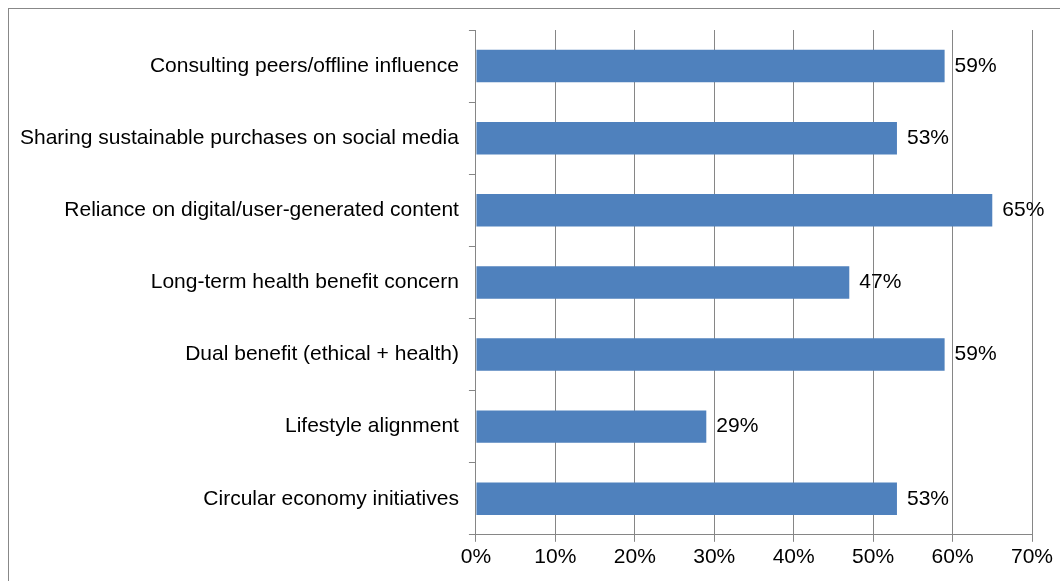 This screenshot has height=581, width=1060. I want to click on y-tick-label: Long-term health benefit concern, so click(304, 281).